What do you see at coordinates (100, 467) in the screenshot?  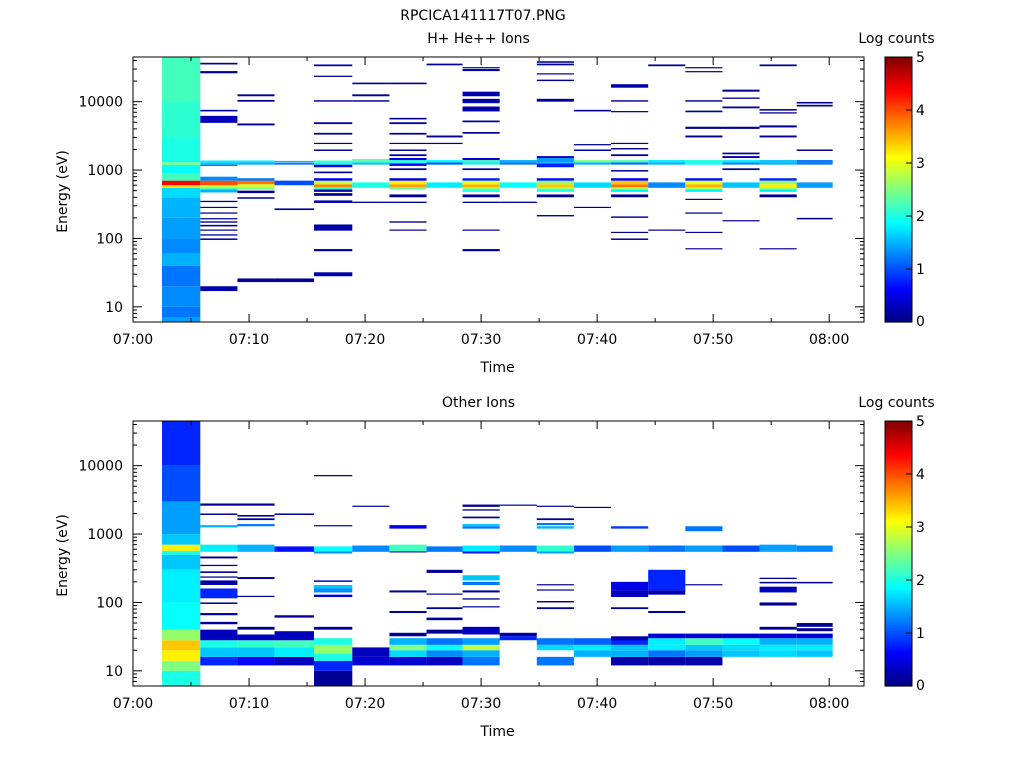 I see `y-tick-label: 10000` at bounding box center [100, 467].